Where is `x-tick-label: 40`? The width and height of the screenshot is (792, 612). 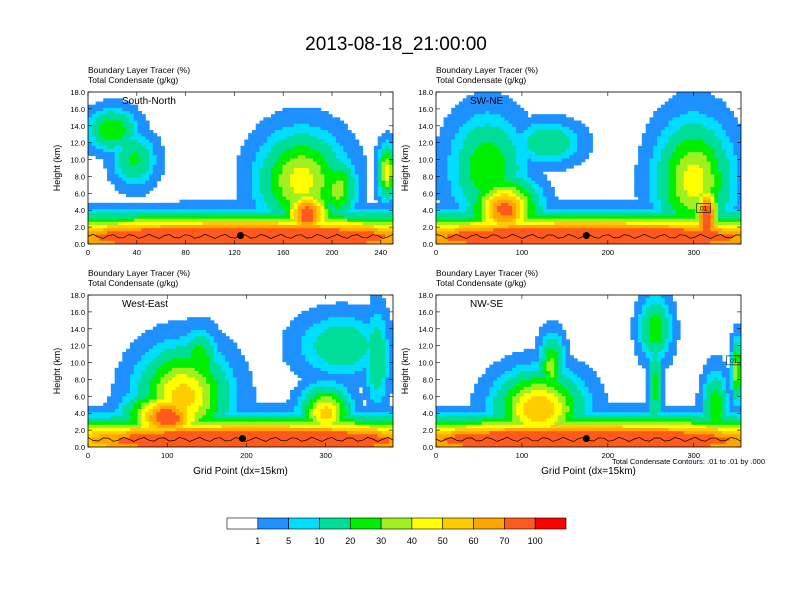
x-tick-label: 40 is located at coordinates (137, 252).